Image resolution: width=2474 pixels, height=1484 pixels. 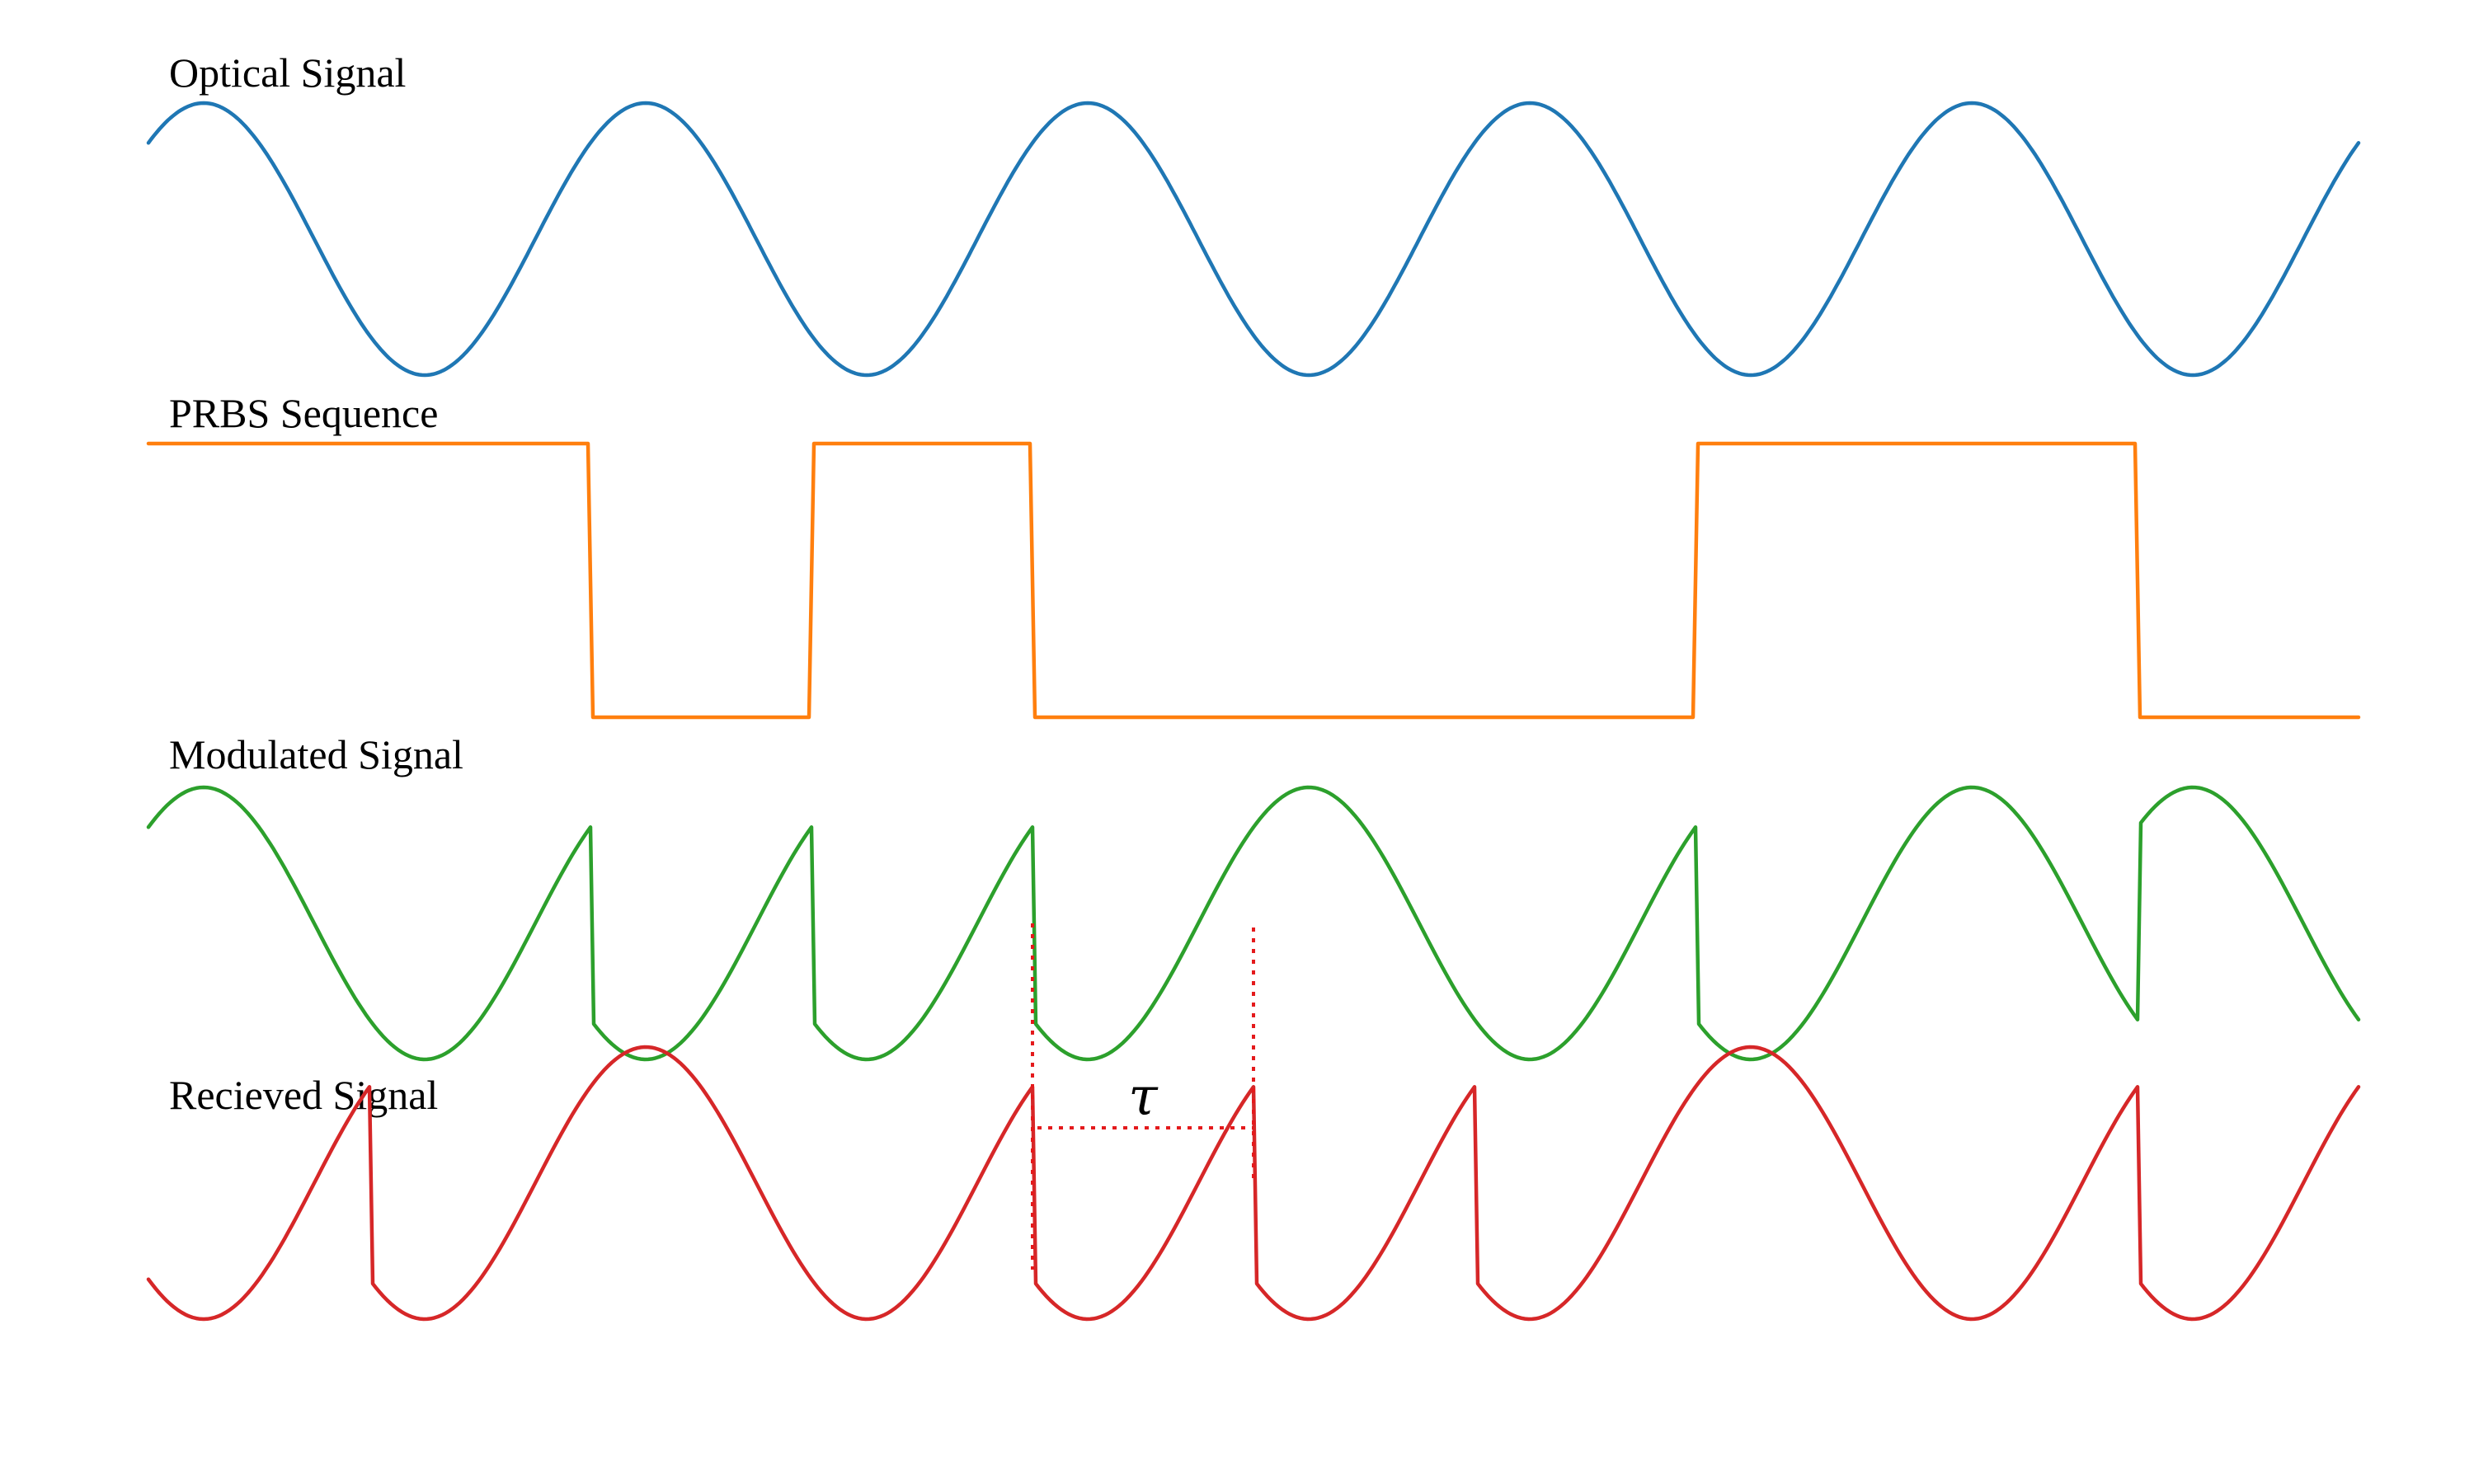 What do you see at coordinates (316, 754) in the screenshot?
I see `modulated-signal-label: Modulated Signal` at bounding box center [316, 754].